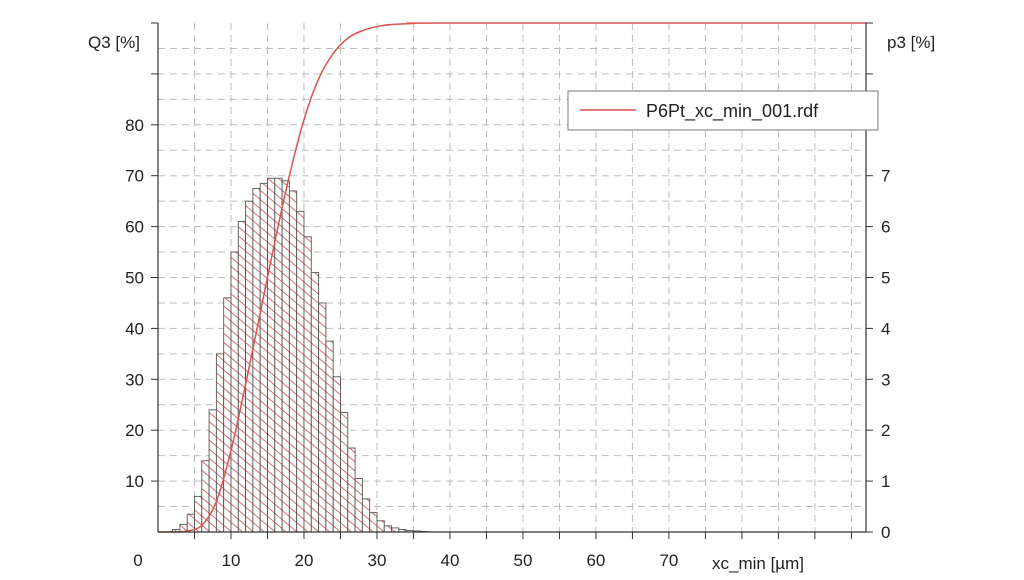  Describe the element at coordinates (732, 111) in the screenshot. I see `legend-label: P6Pt_xc_min_001.rdf` at that location.